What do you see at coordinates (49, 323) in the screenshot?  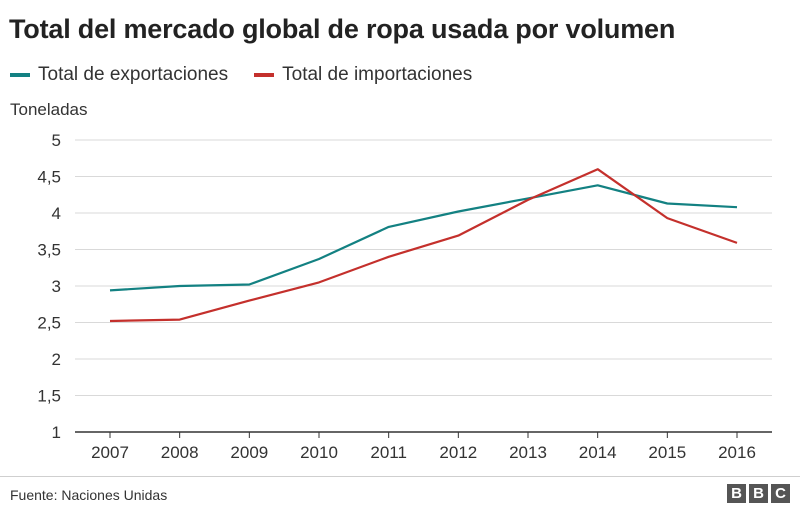 I see `y-tick-label: 2,5` at bounding box center [49, 323].